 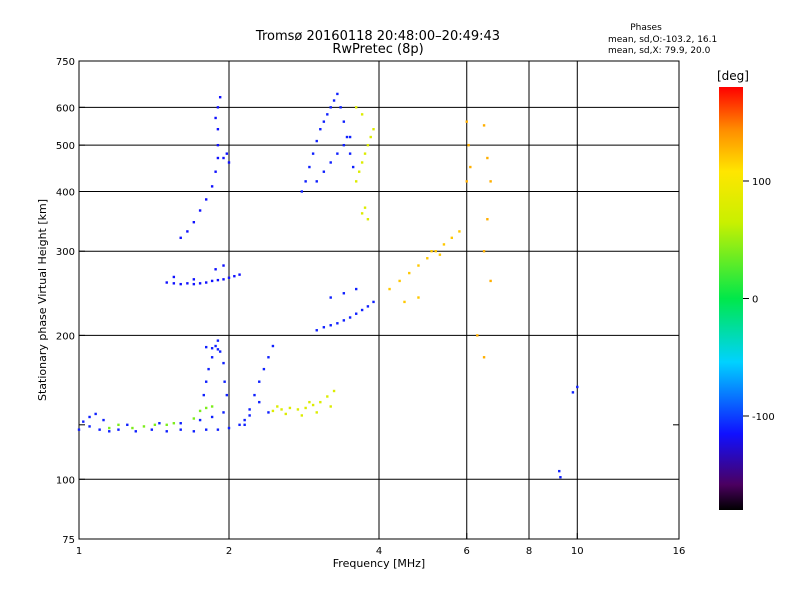 I want to click on x-tick-label: 4, so click(x=379, y=551).